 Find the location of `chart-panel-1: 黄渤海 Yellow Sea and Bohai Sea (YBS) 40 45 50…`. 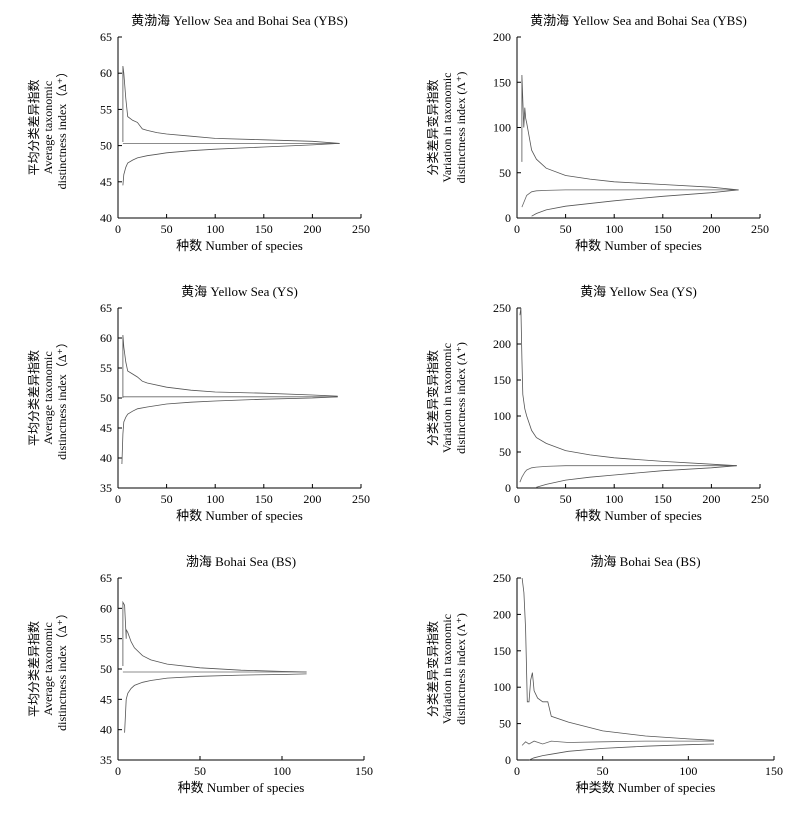

chart-panel-1: 黄渤海 Yellow Sea and Bohai Sea (YBS) 40 45 50… is located at coordinates (198, 133).